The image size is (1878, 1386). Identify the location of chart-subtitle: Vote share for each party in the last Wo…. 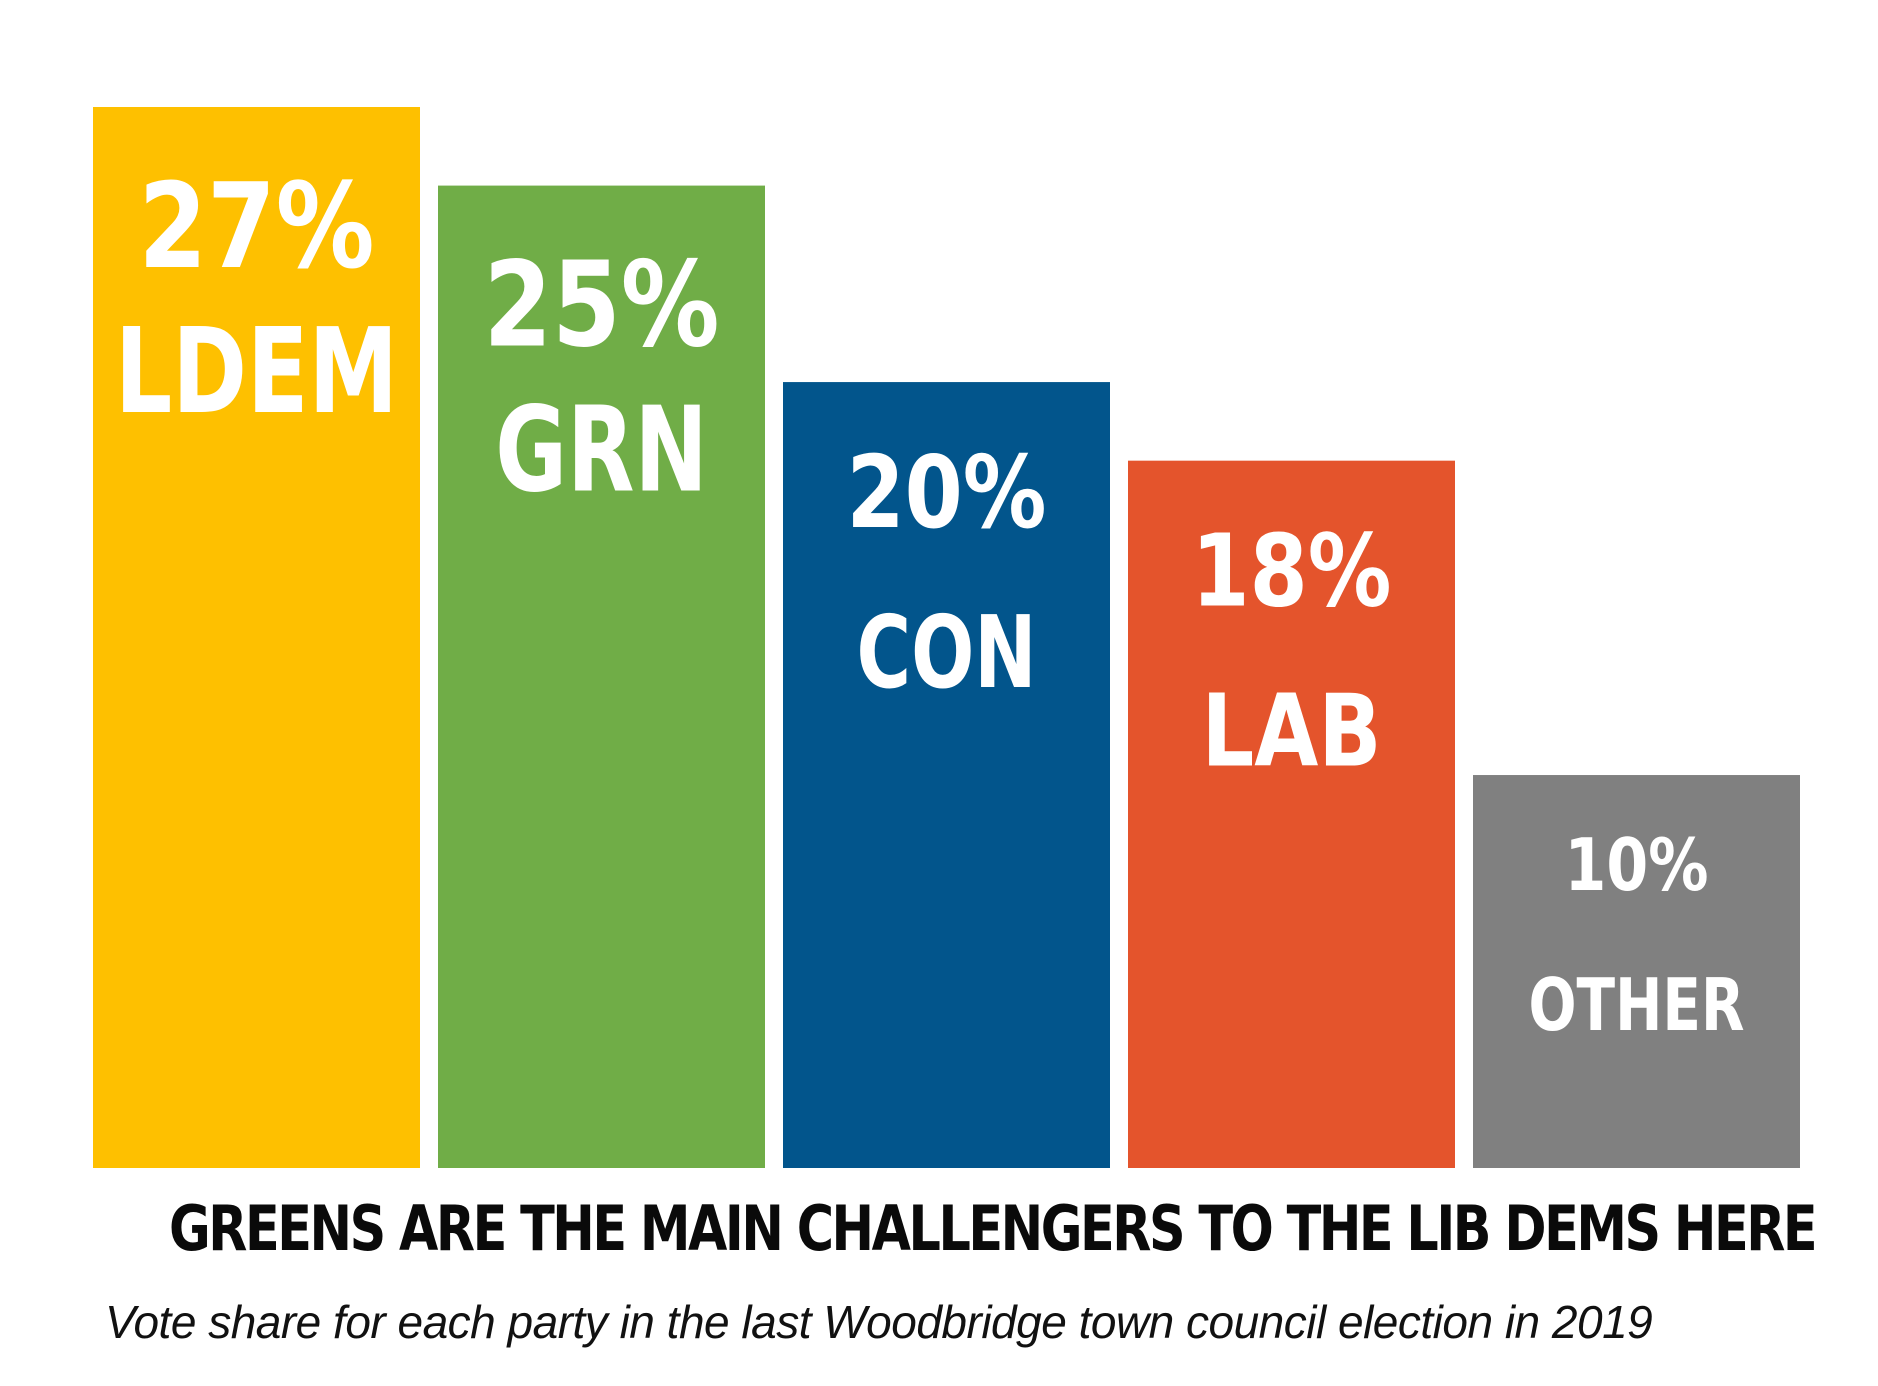
(879, 1322).